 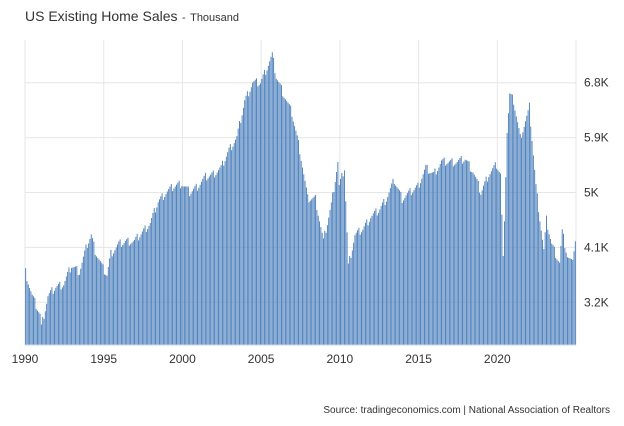 I want to click on chart-title: US Existing Home Sales, so click(x=101, y=16).